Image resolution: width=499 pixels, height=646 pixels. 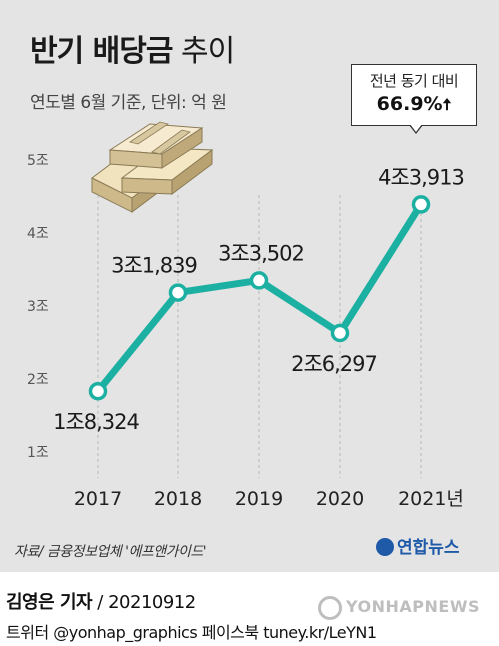 I want to click on data-label: 3조1,839, so click(x=154, y=266).